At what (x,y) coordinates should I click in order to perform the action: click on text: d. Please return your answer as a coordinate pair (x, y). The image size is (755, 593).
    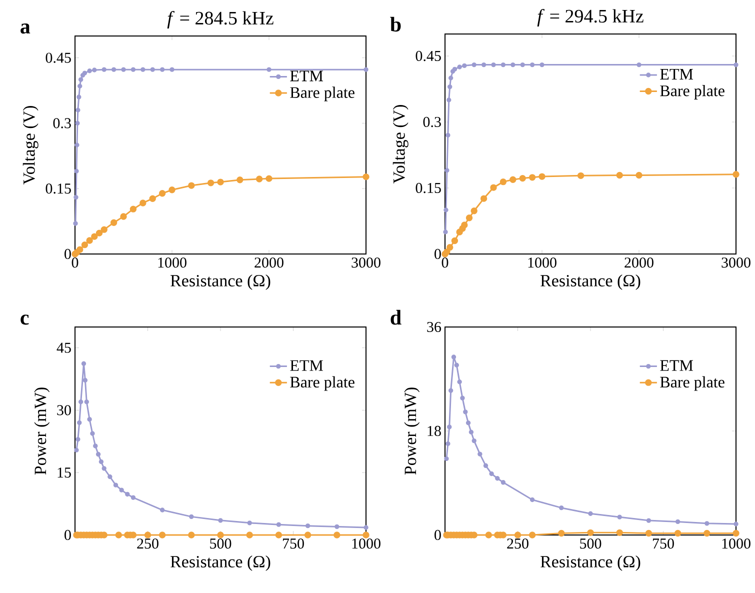
    Looking at the image, I should click on (396, 317).